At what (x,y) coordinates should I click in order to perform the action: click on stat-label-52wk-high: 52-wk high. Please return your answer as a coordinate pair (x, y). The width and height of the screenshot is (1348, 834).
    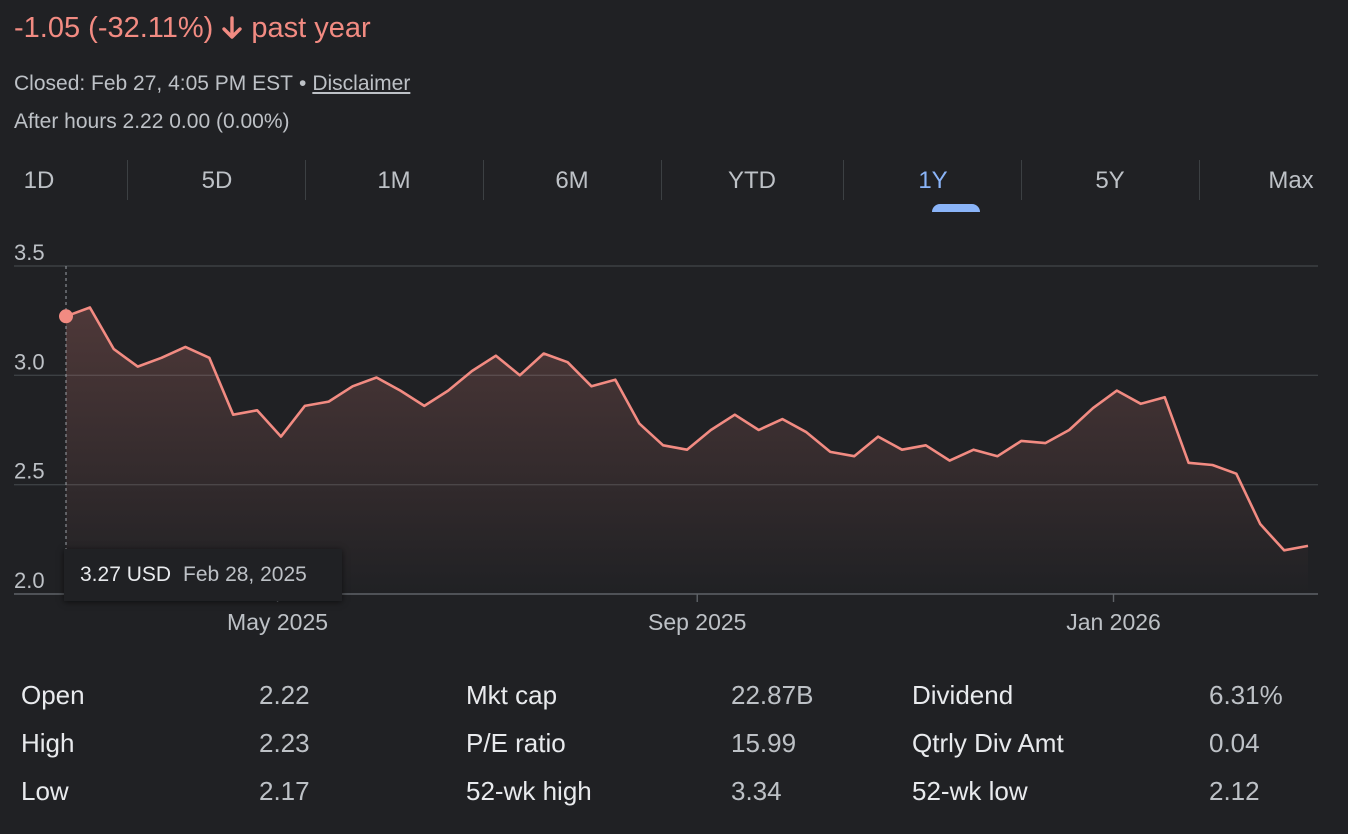
    Looking at the image, I should click on (529, 791).